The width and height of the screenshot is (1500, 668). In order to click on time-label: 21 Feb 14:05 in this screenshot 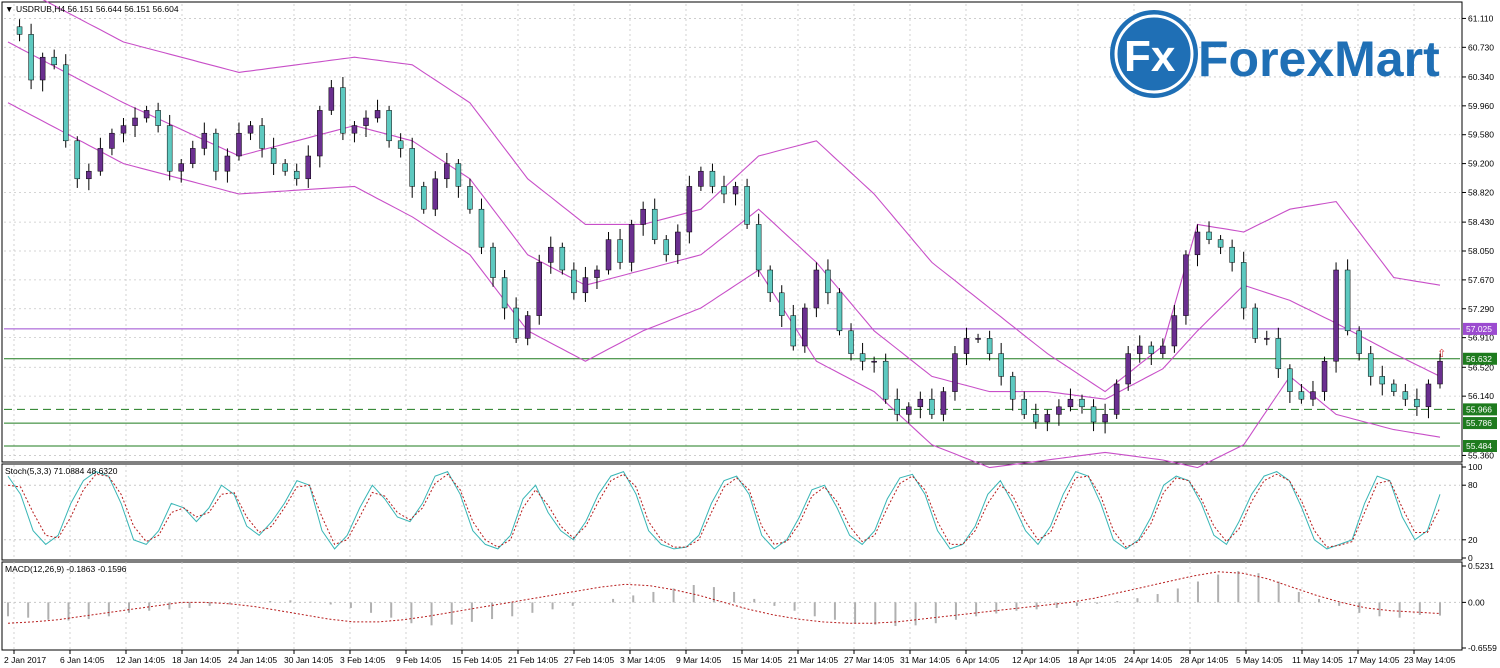, I will do `click(533, 660)`.